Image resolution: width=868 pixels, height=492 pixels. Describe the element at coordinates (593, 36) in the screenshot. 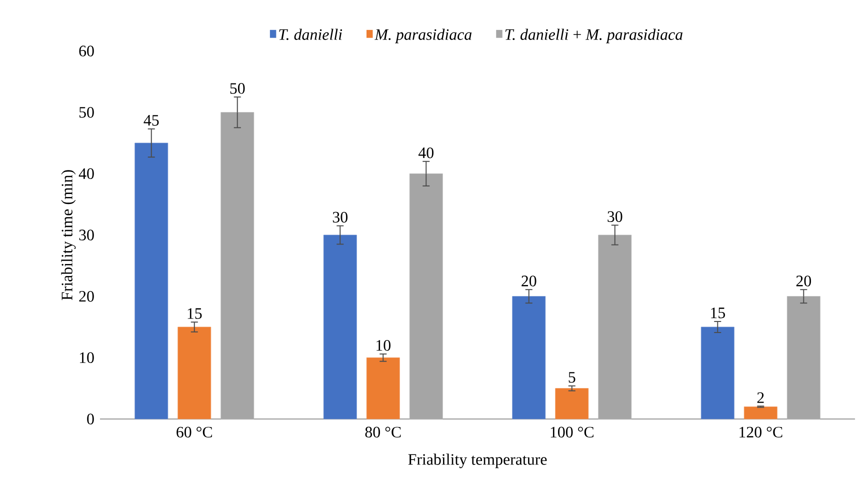

I see `legend-label: T. danielli + M. parasidiaca` at that location.